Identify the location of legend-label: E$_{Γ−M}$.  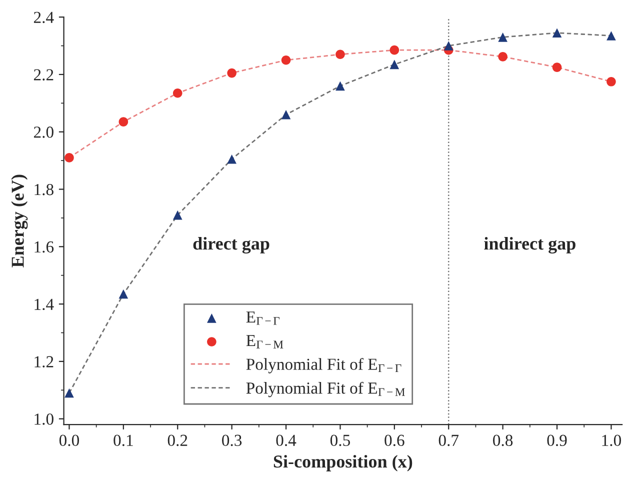
(265, 341).